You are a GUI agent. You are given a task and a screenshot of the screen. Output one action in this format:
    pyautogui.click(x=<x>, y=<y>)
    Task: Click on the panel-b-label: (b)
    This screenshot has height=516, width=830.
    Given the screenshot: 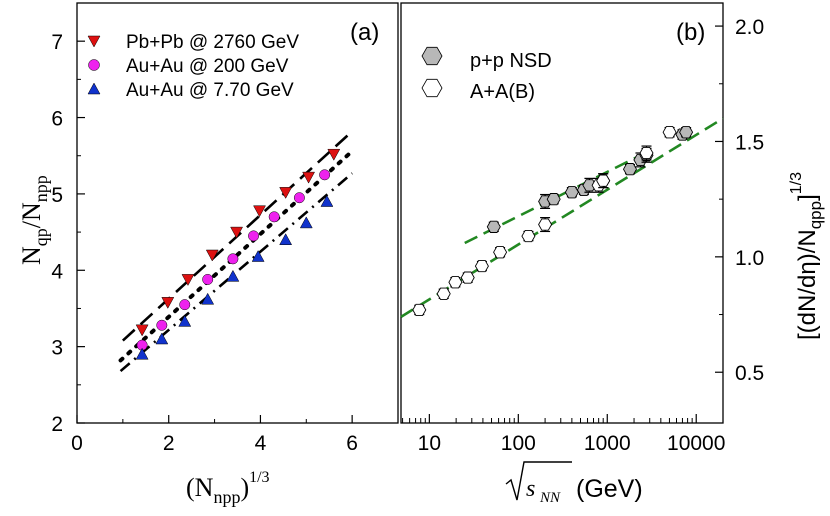 What is the action you would take?
    pyautogui.click(x=690, y=32)
    